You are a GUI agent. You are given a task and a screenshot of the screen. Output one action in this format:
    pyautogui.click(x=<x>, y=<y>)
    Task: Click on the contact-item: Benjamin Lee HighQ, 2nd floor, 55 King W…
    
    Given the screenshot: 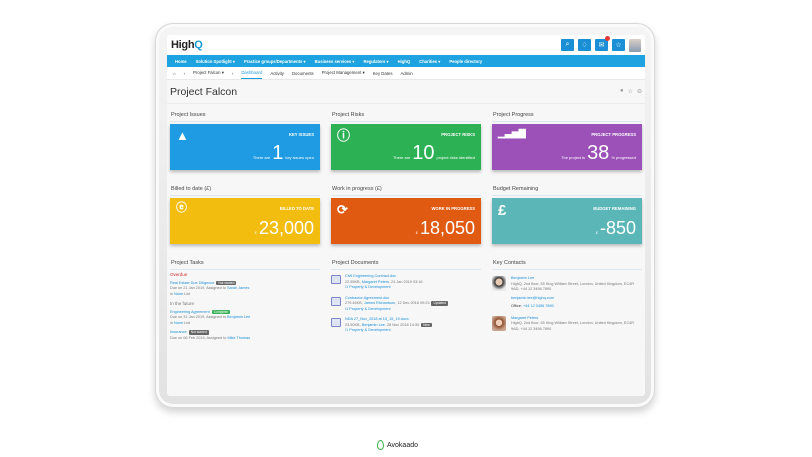 What is the action you would take?
    pyautogui.click(x=567, y=293)
    